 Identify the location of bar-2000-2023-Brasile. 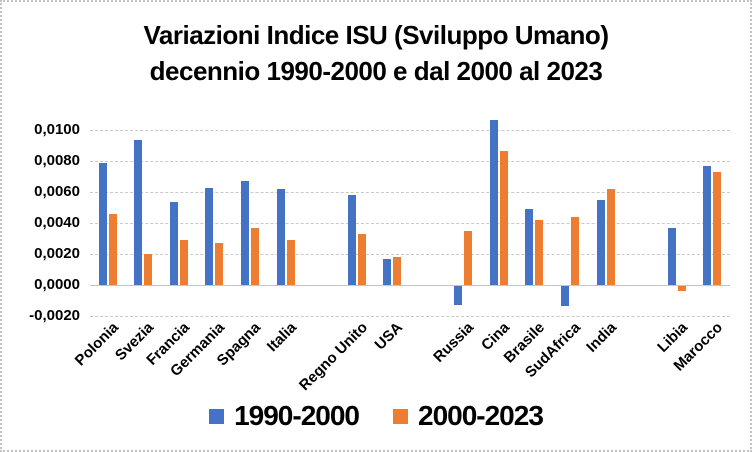
(539, 253).